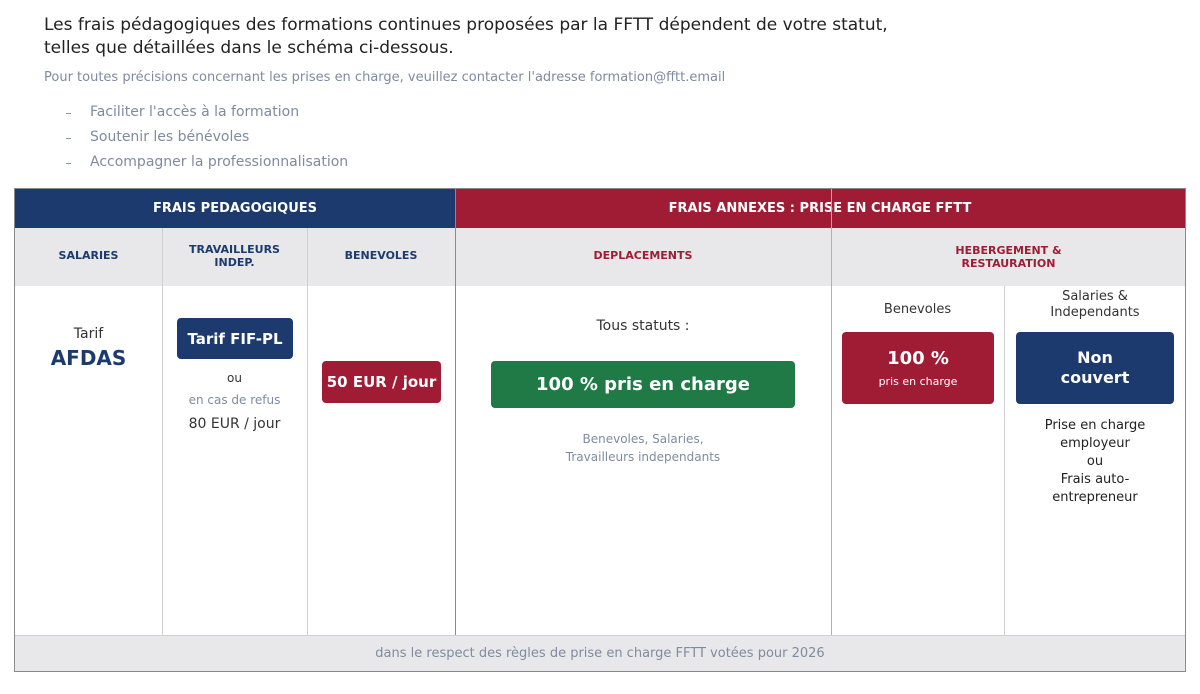 The width and height of the screenshot is (1200, 694). What do you see at coordinates (1095, 377) in the screenshot?
I see `badge-text: couvert` at bounding box center [1095, 377].